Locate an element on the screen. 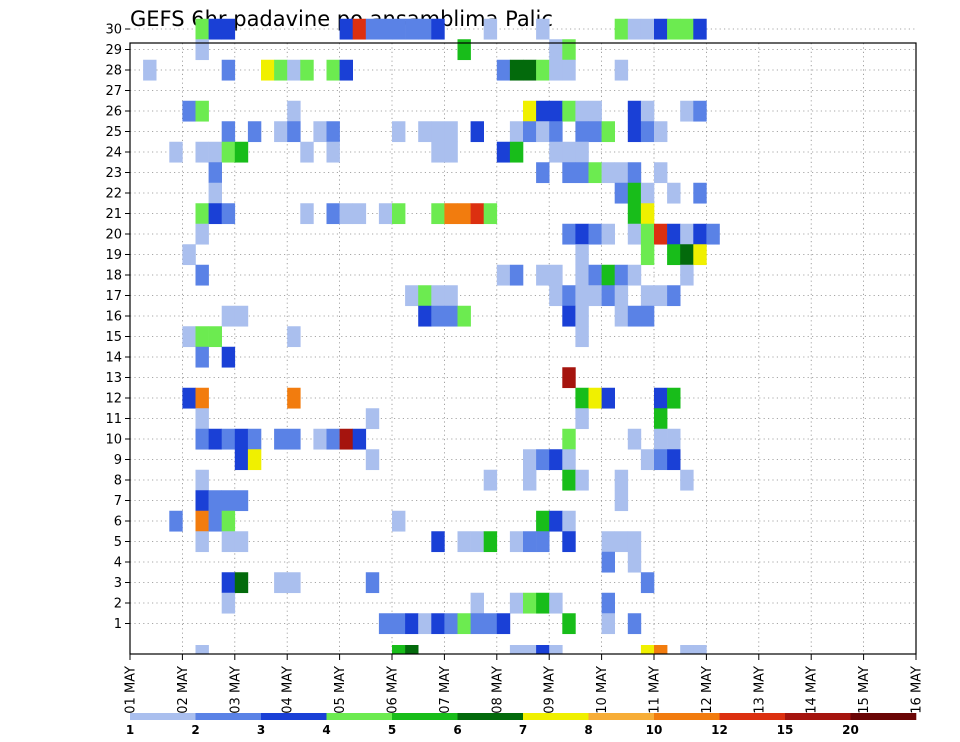  y-tick-label: 18 is located at coordinates (113, 276).